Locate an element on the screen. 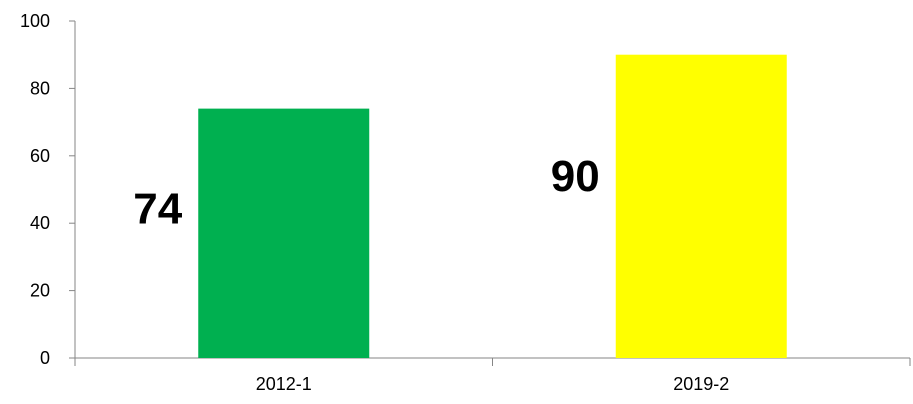 This screenshot has width=913, height=404. x-axis: 2012-1 2019-2 is located at coordinates (492, 375).